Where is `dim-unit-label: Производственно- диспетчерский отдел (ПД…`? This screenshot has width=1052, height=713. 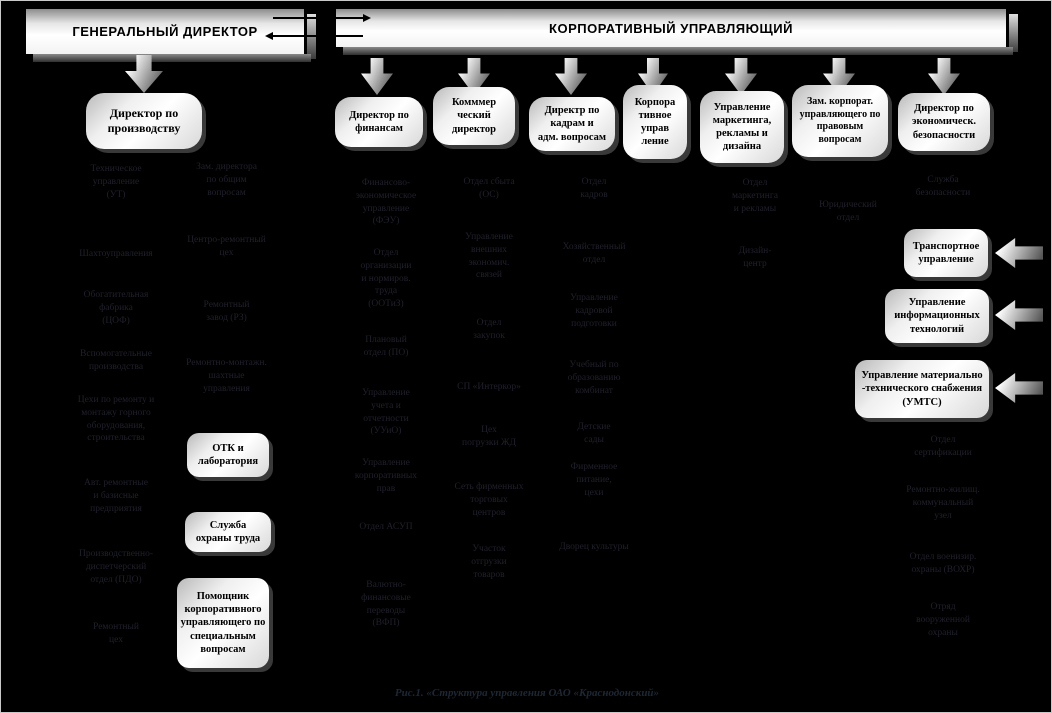 dim-unit-label: Производственно- диспетчерский отдел (ПД… is located at coordinates (116, 567).